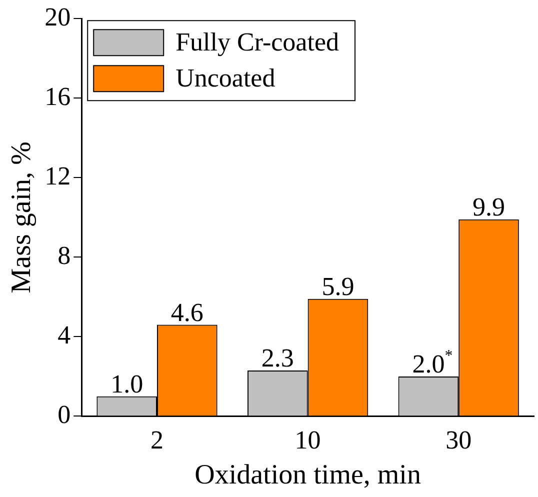 This screenshot has width=538, height=497. I want to click on legend-label: Fully Cr-coated, so click(257, 41).